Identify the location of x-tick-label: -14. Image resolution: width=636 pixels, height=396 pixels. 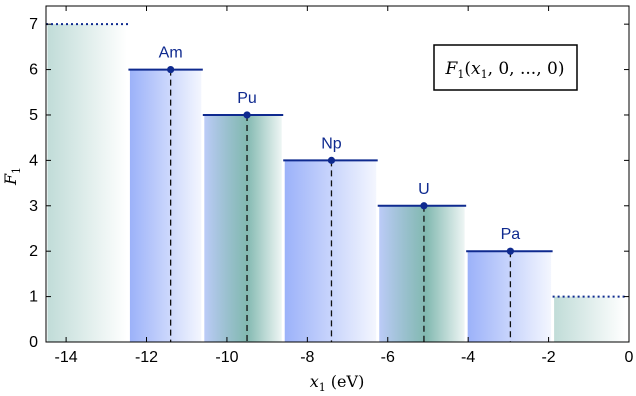
(66, 357).